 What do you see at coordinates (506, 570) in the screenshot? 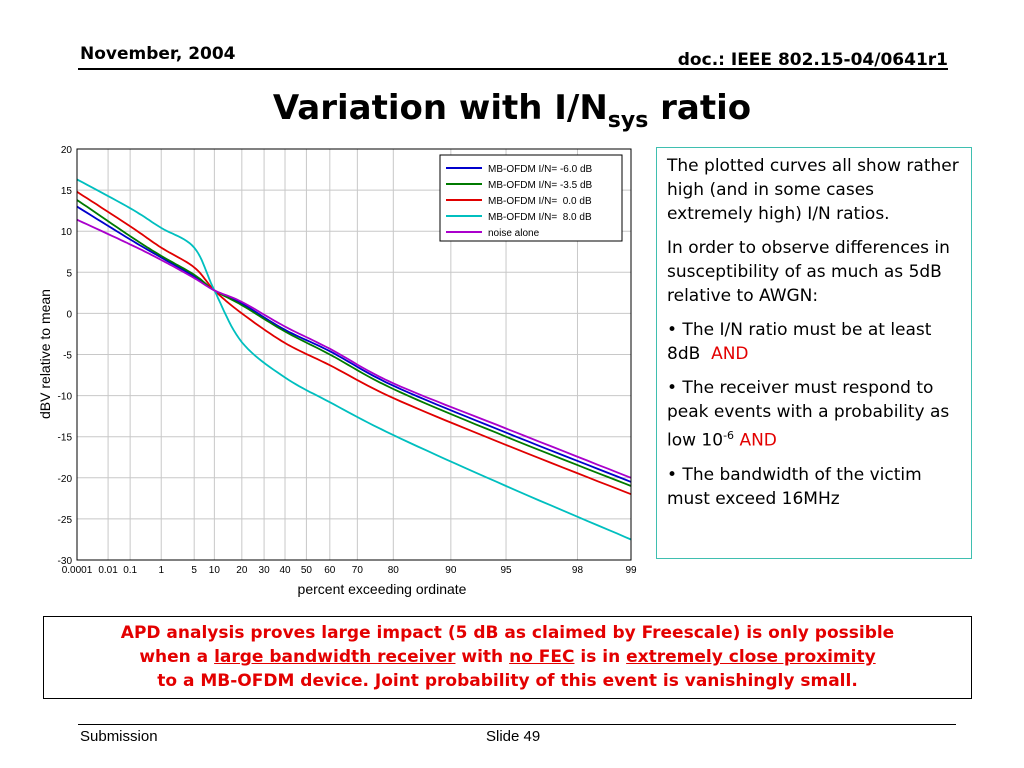
I see `x-tick-label: 95` at bounding box center [506, 570].